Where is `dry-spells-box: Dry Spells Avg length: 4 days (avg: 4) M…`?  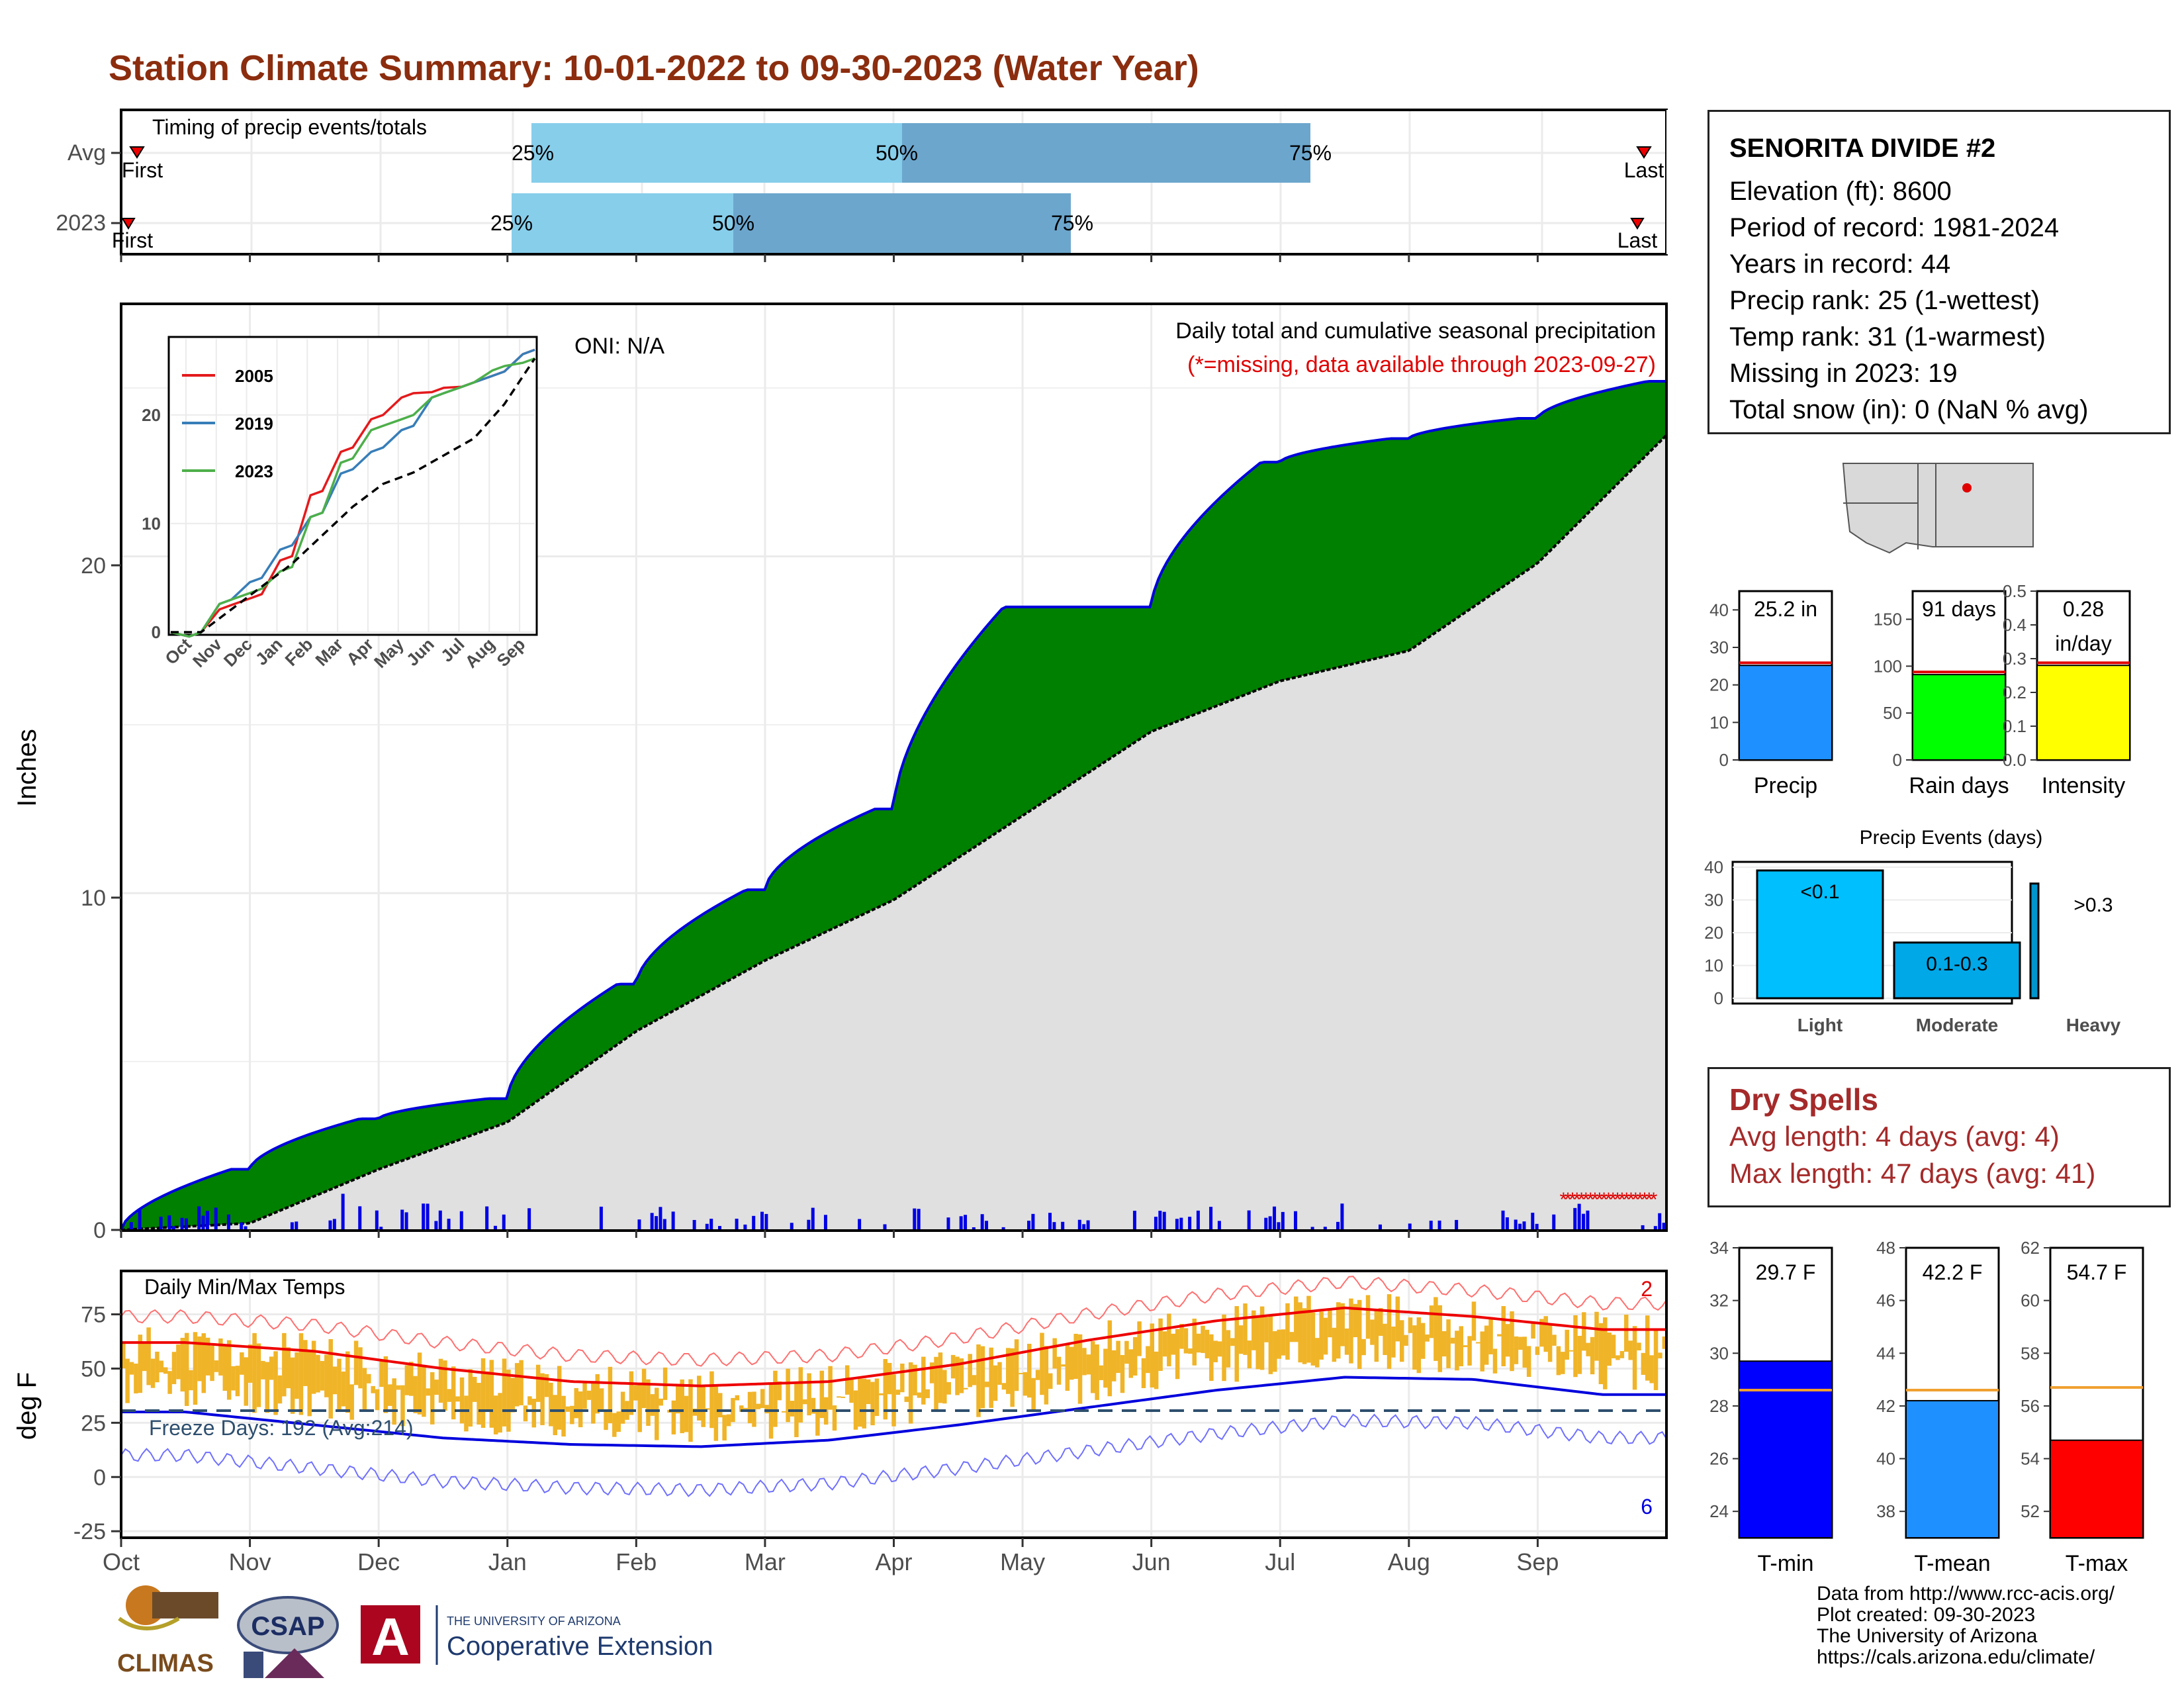
dry-spells-box: Dry Spells Avg length: 4 days (avg: 4) M… is located at coordinates (1939, 1137).